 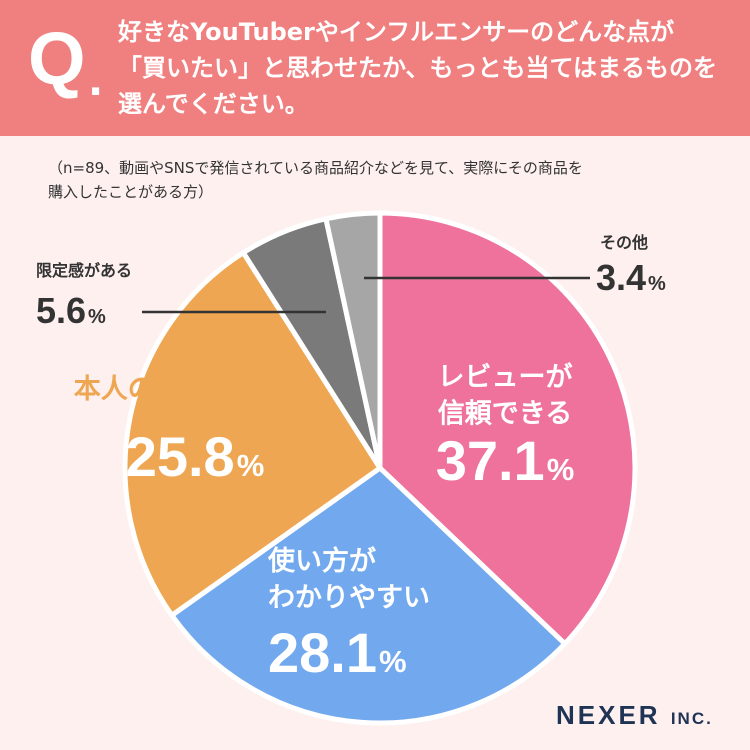 I want to click on company-logo: NEXER INC., so click(x=634, y=715).